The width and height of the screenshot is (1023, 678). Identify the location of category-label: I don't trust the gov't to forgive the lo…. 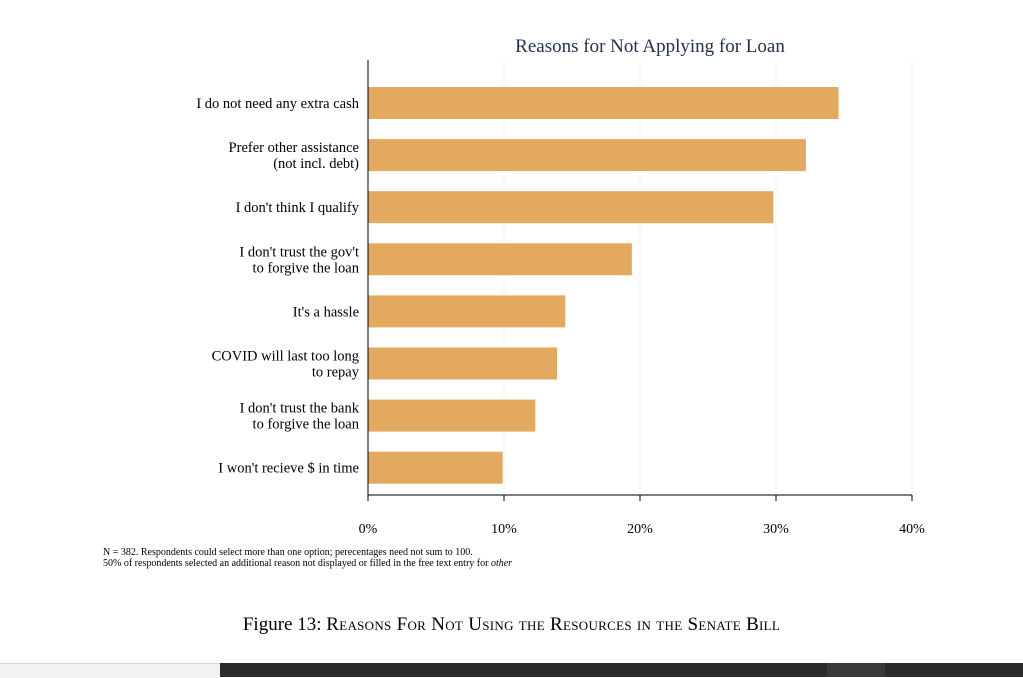
(299, 260).